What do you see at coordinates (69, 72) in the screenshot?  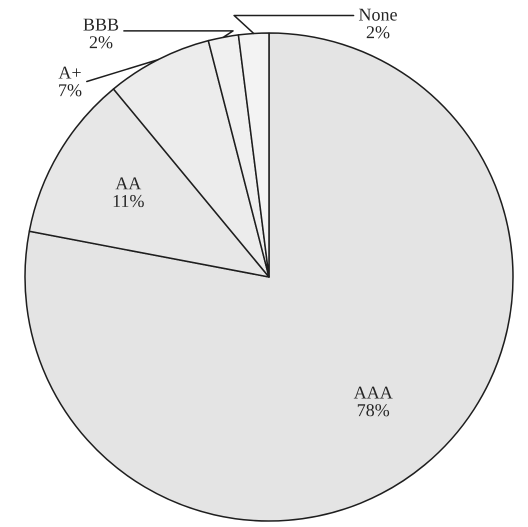 I see `slice-label: A+` at bounding box center [69, 72].